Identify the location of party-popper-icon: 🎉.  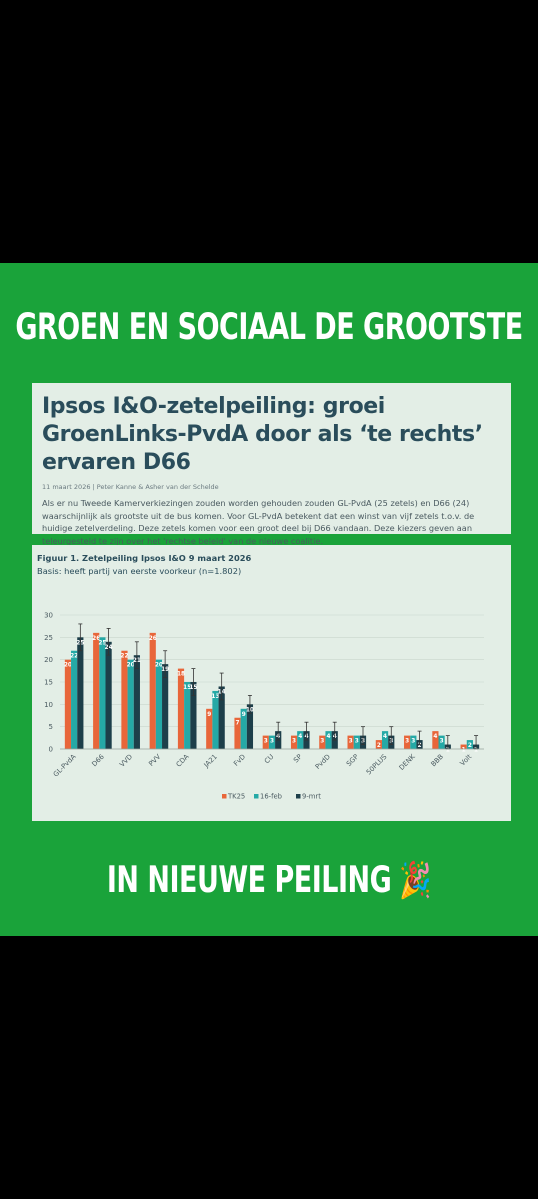
(415, 881).